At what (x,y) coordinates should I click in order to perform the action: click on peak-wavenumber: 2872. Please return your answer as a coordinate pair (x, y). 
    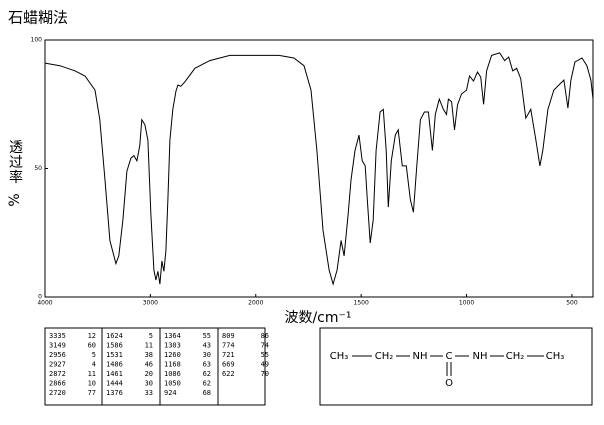
    Looking at the image, I should click on (57, 374).